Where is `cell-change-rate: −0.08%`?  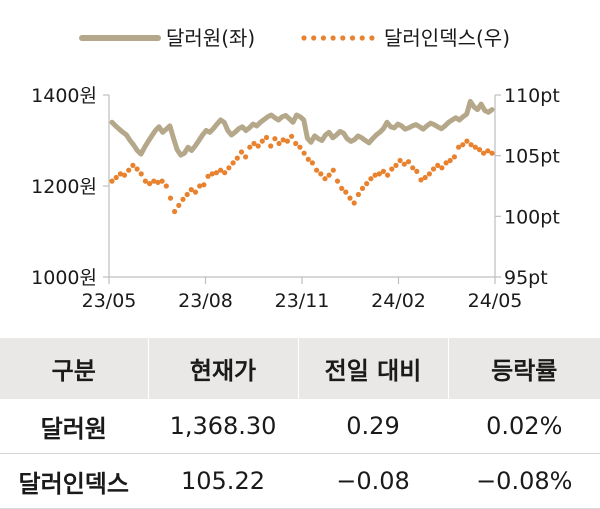 cell-change-rate: −0.08% is located at coordinates (523, 481).